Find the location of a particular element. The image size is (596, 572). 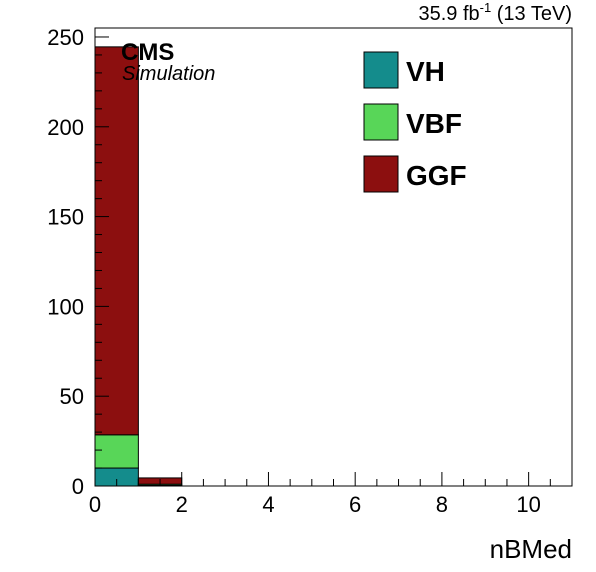

cms-label: CMS is located at coordinates (147, 52).